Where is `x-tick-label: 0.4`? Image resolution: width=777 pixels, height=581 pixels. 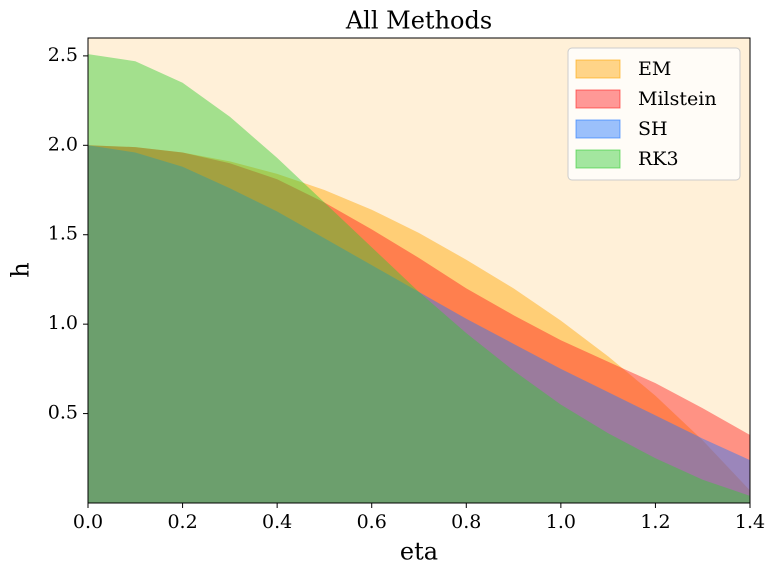 x-tick-label: 0.4 is located at coordinates (277, 522).